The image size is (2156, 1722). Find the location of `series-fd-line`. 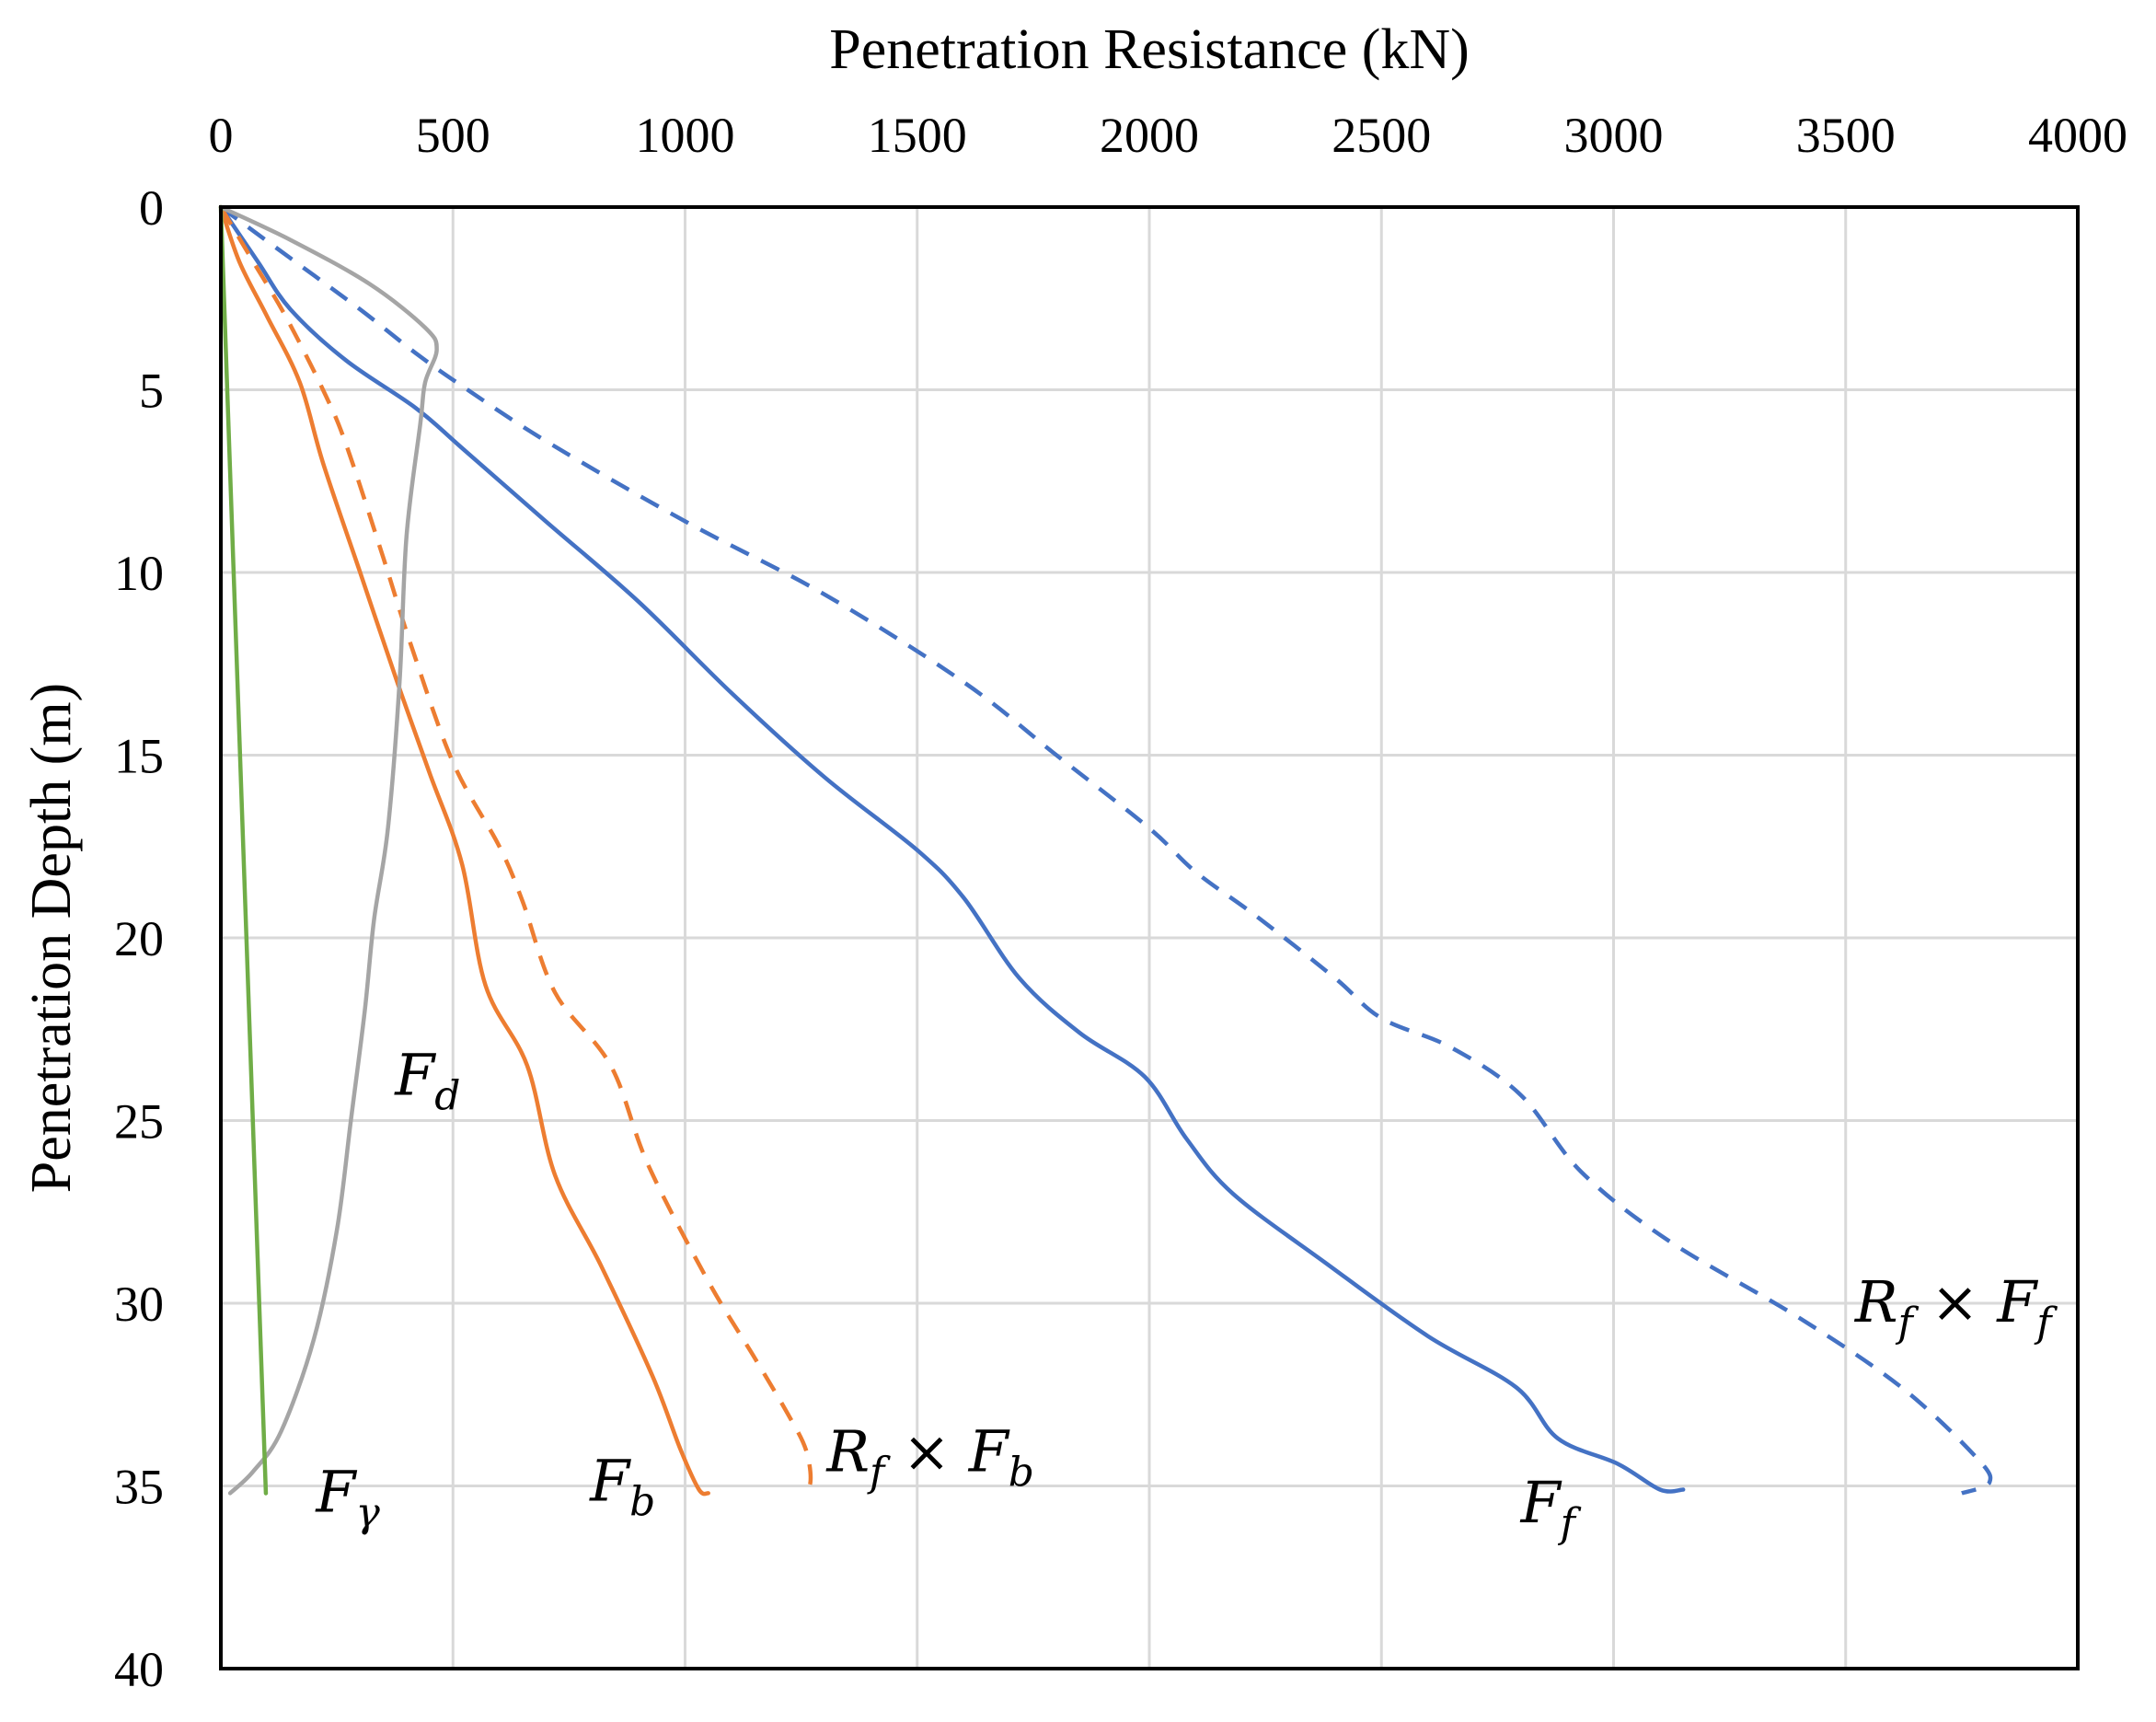

series-fd-line is located at coordinates (328, 850).